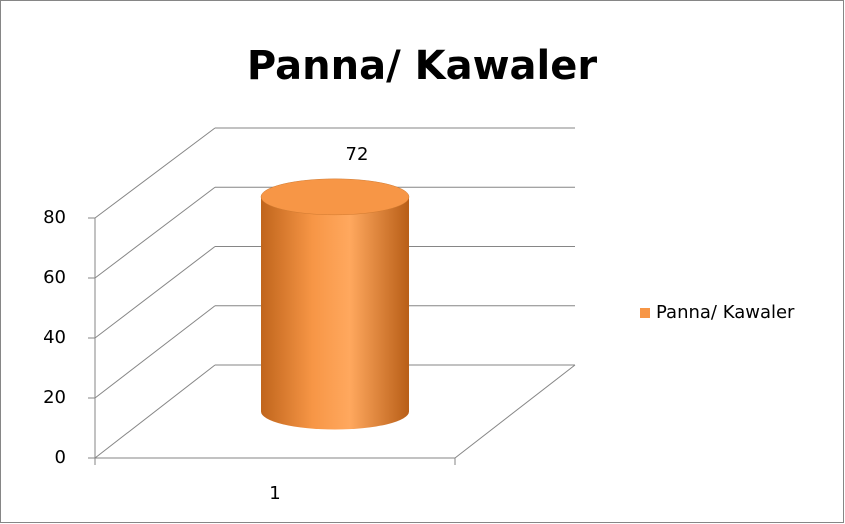 This screenshot has width=845, height=524. What do you see at coordinates (725, 312) in the screenshot?
I see `legend-label: Panna/ Kawaler` at bounding box center [725, 312].